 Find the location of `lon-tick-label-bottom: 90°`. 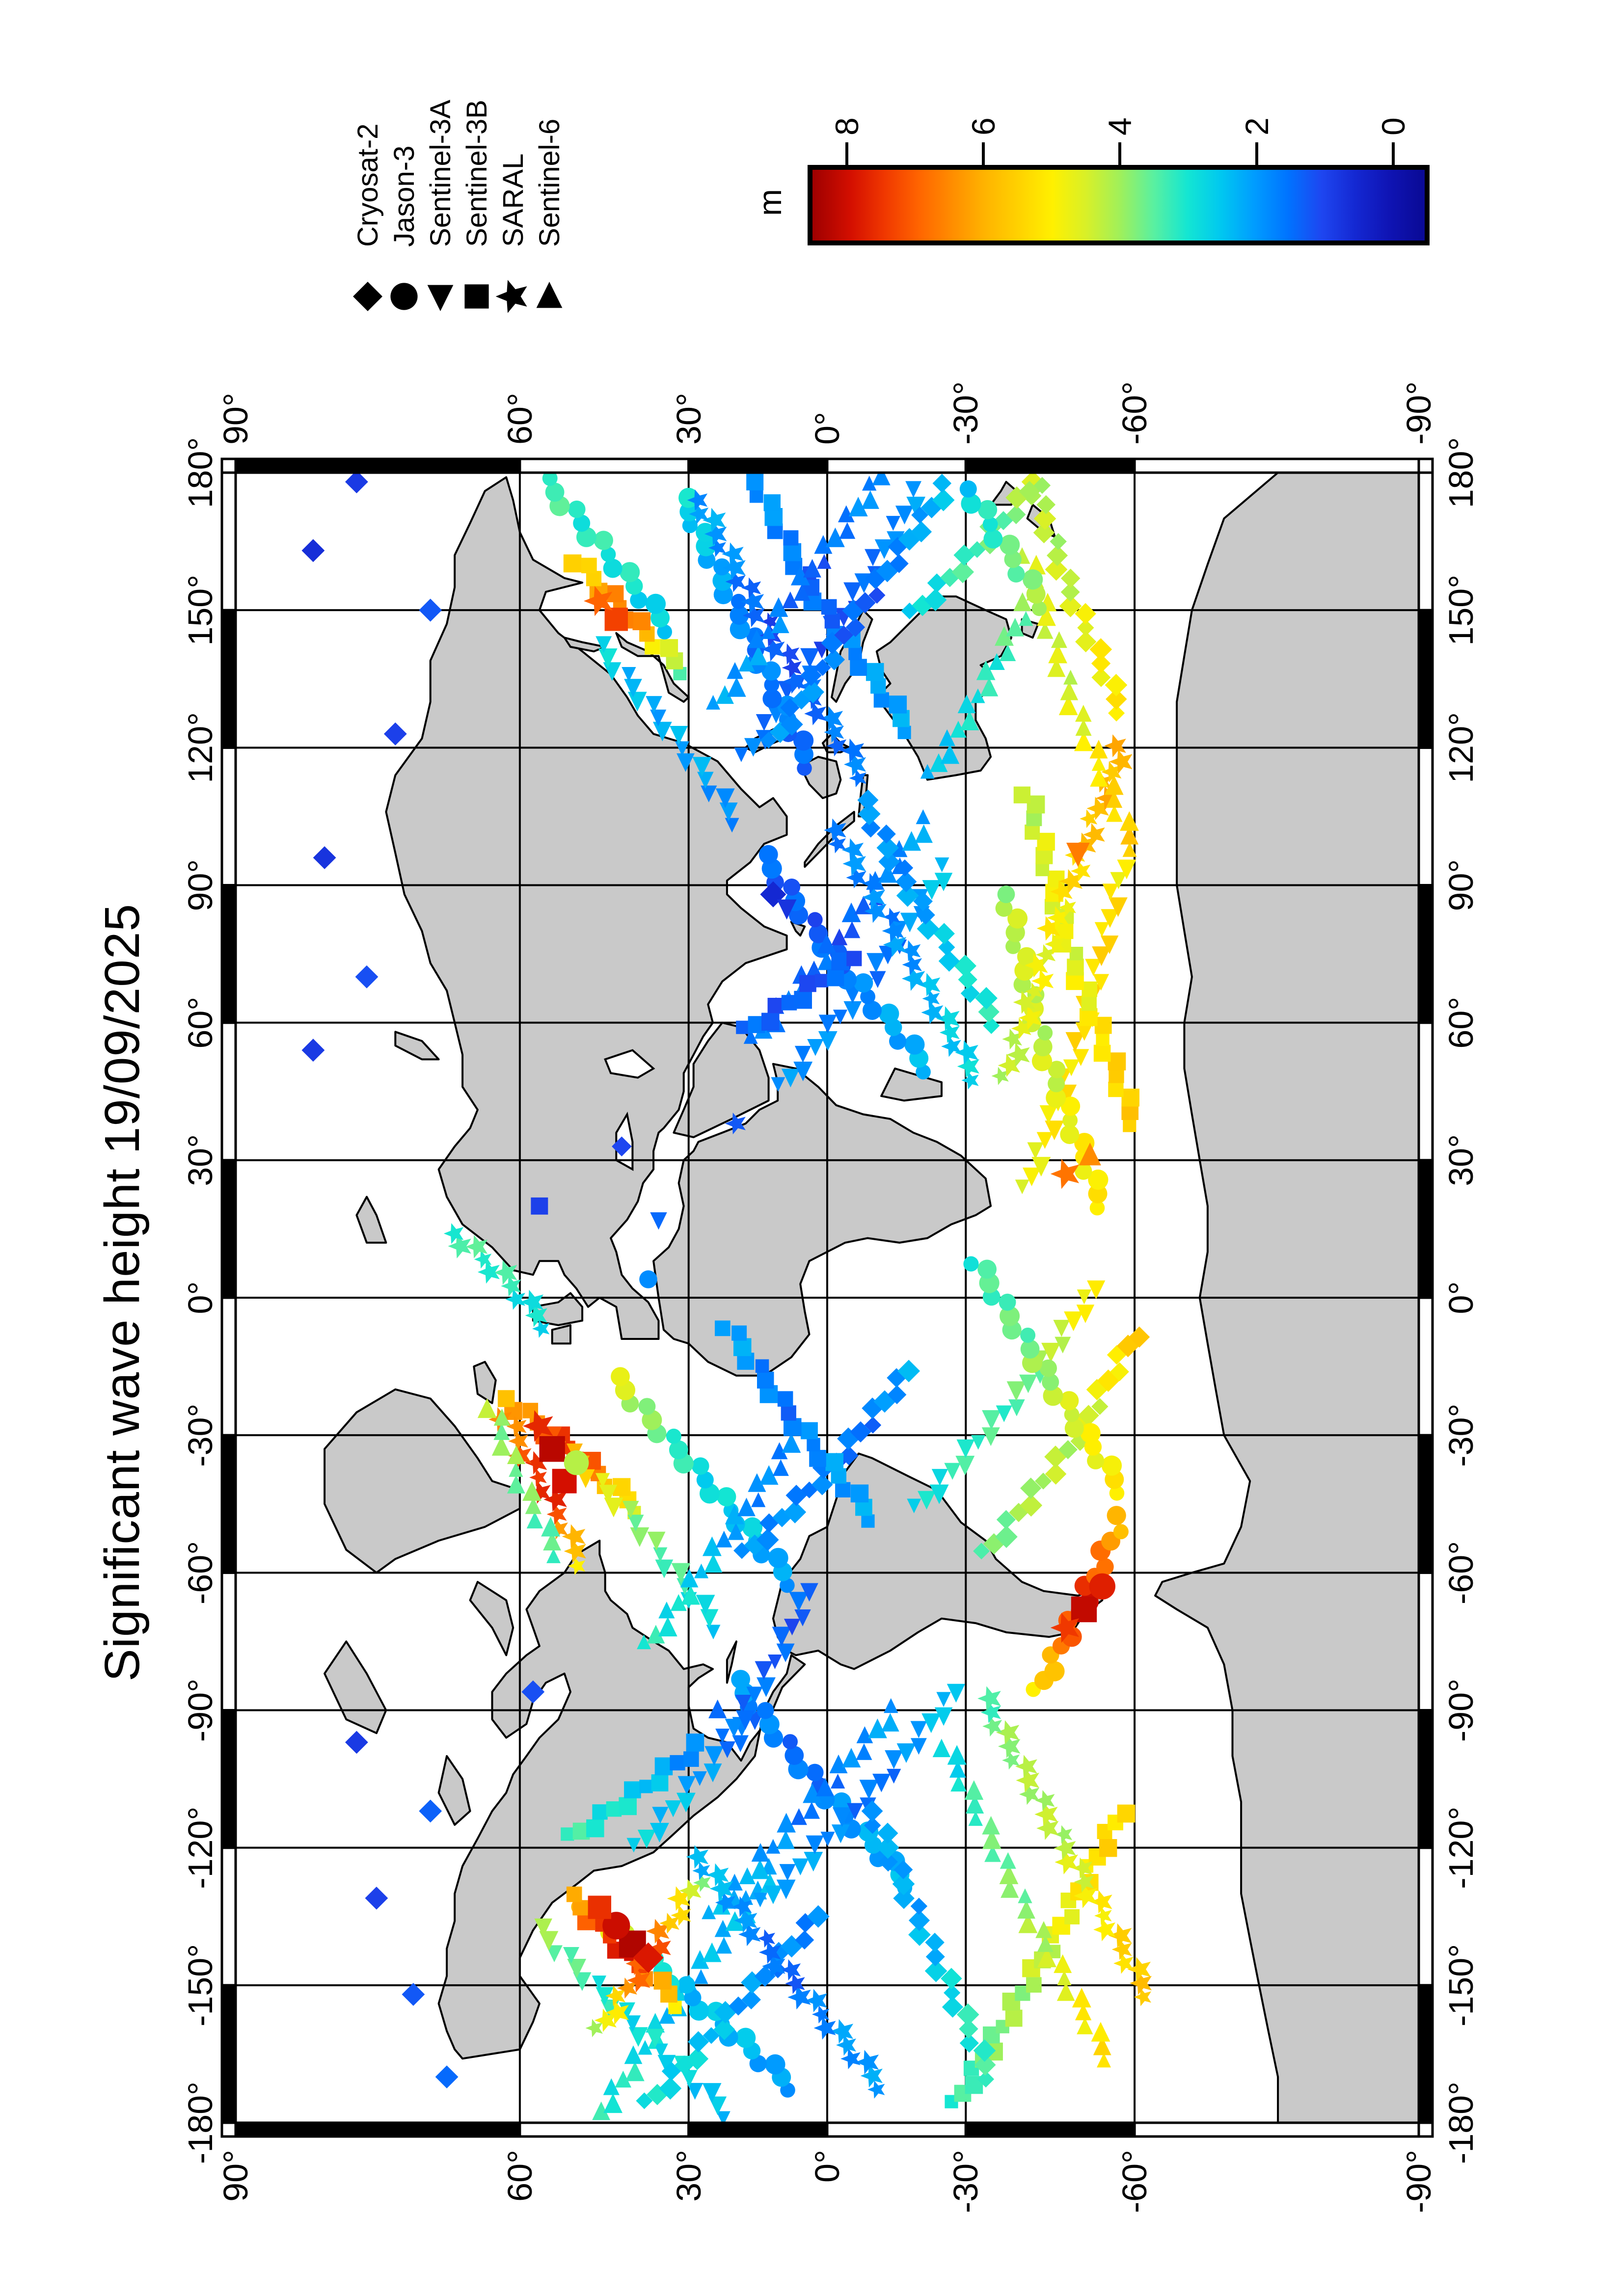

lon-tick-label-bottom: 90° is located at coordinates (1461, 885).